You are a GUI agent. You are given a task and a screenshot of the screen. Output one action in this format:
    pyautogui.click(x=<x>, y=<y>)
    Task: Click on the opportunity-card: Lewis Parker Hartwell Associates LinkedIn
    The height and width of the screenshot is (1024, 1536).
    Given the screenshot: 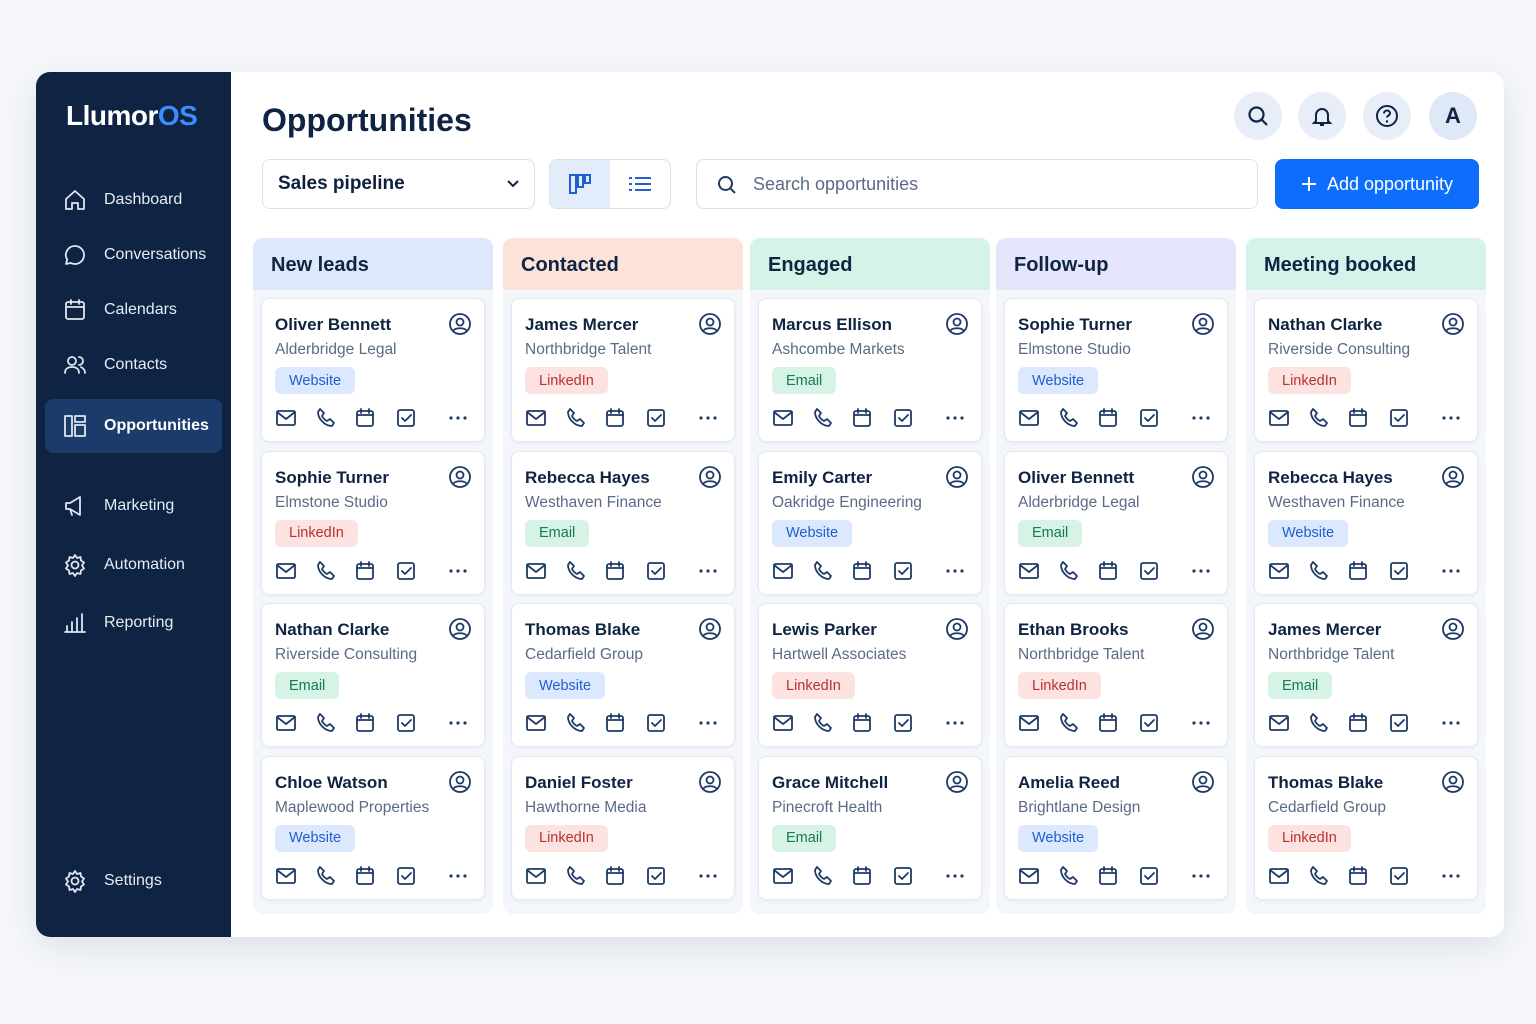 What is the action you would take?
    pyautogui.click(x=870, y=675)
    